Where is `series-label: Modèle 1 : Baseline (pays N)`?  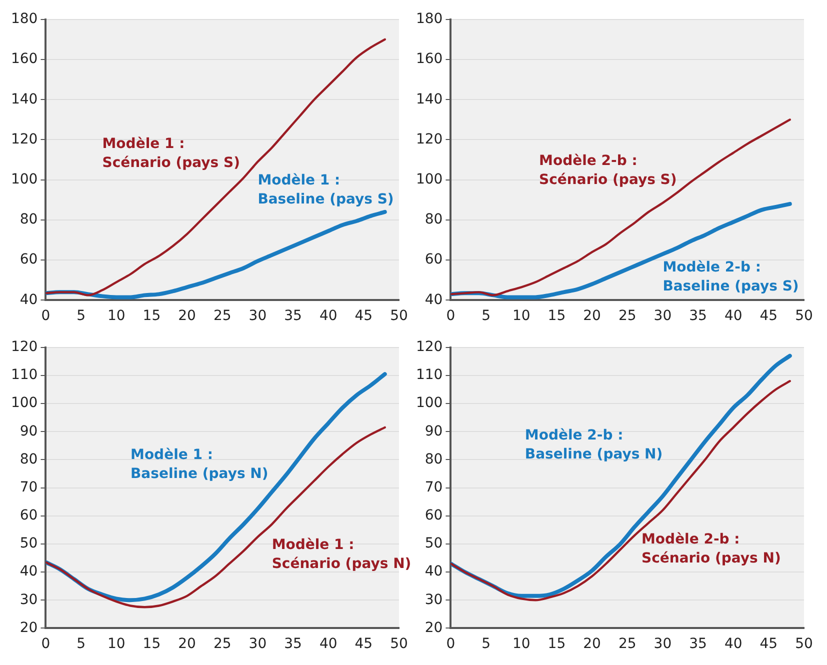 series-label: Modèle 1 : Baseline (pays N) is located at coordinates (199, 464).